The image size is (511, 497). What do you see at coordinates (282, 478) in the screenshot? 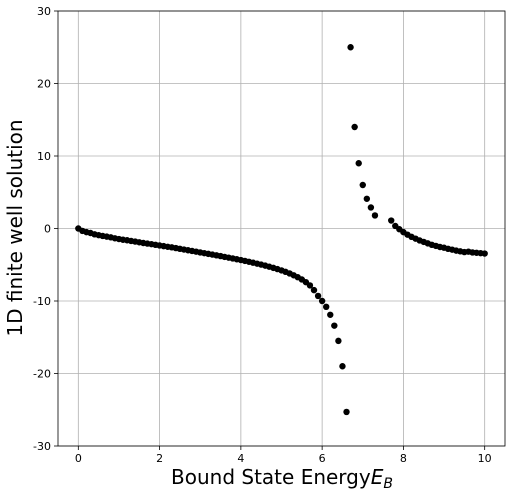
I see `x-axis-label: Bound State EnergyEB` at bounding box center [282, 478].